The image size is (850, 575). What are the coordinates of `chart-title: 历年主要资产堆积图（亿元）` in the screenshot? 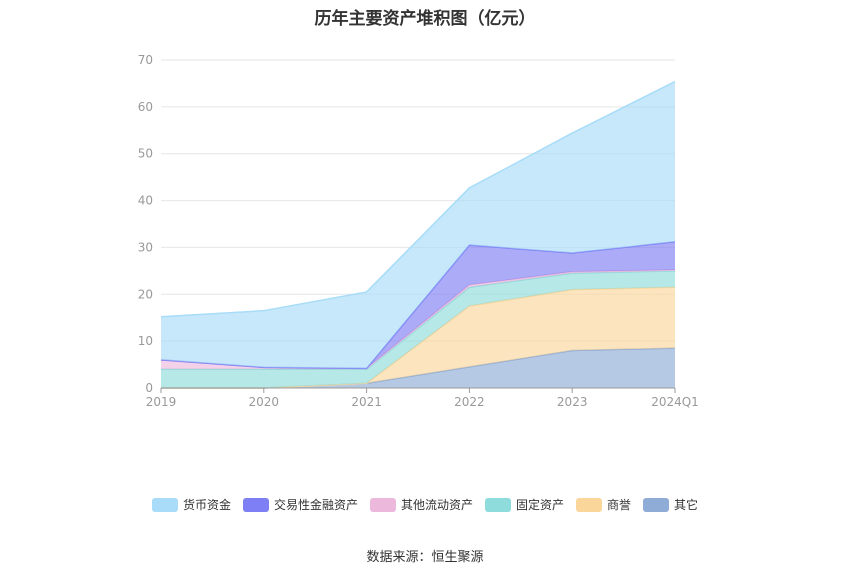 It's located at (425, 19).